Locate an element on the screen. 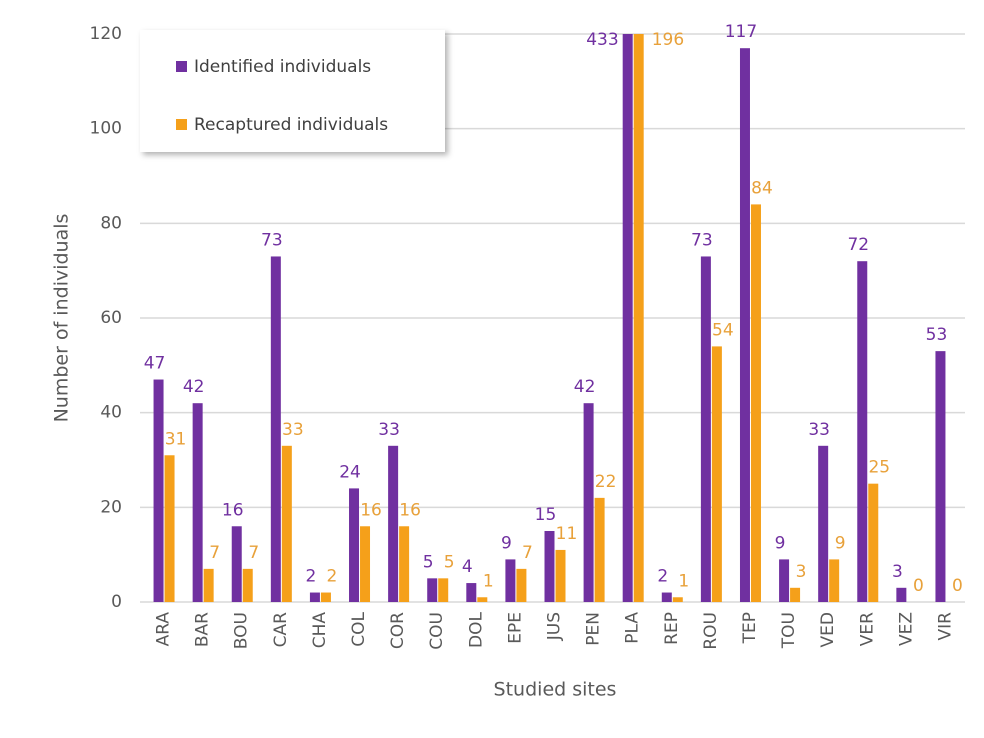 The height and width of the screenshot is (738, 984). y-tick-label: 40 is located at coordinates (111, 413).